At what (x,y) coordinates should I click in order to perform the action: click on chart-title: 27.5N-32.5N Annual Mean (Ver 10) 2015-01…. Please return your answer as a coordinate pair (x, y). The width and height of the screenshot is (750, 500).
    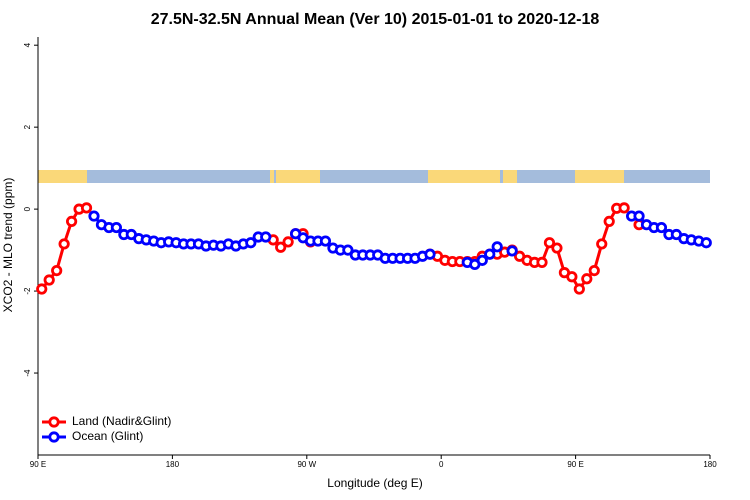
    Looking at the image, I should click on (375, 19).